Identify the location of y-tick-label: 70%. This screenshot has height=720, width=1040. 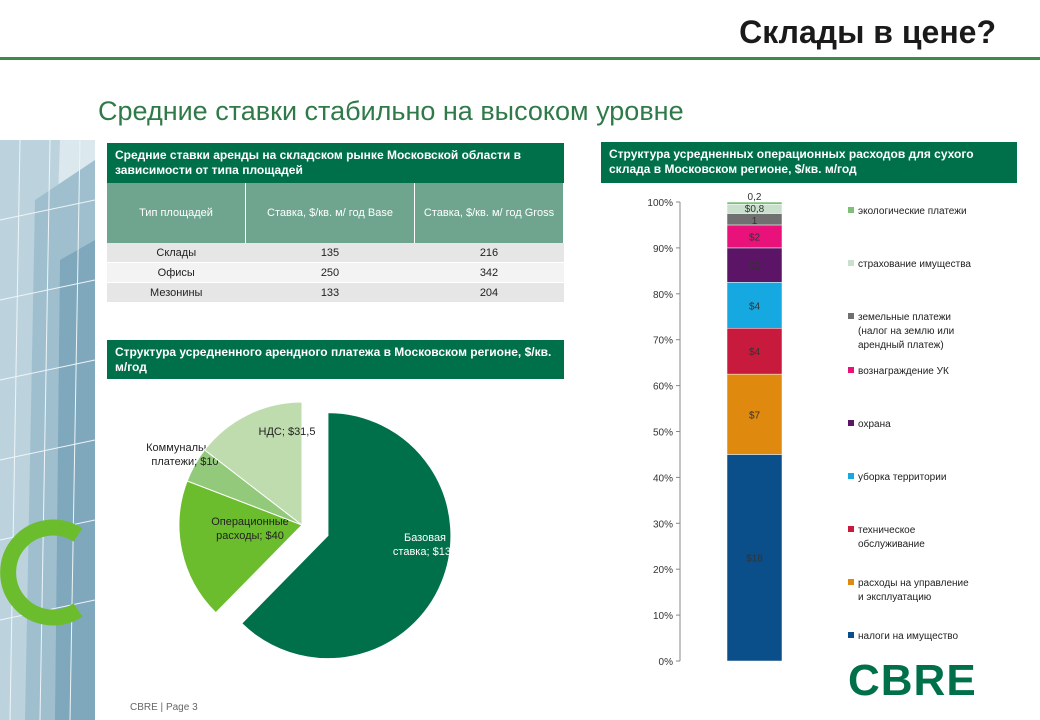
(663, 341).